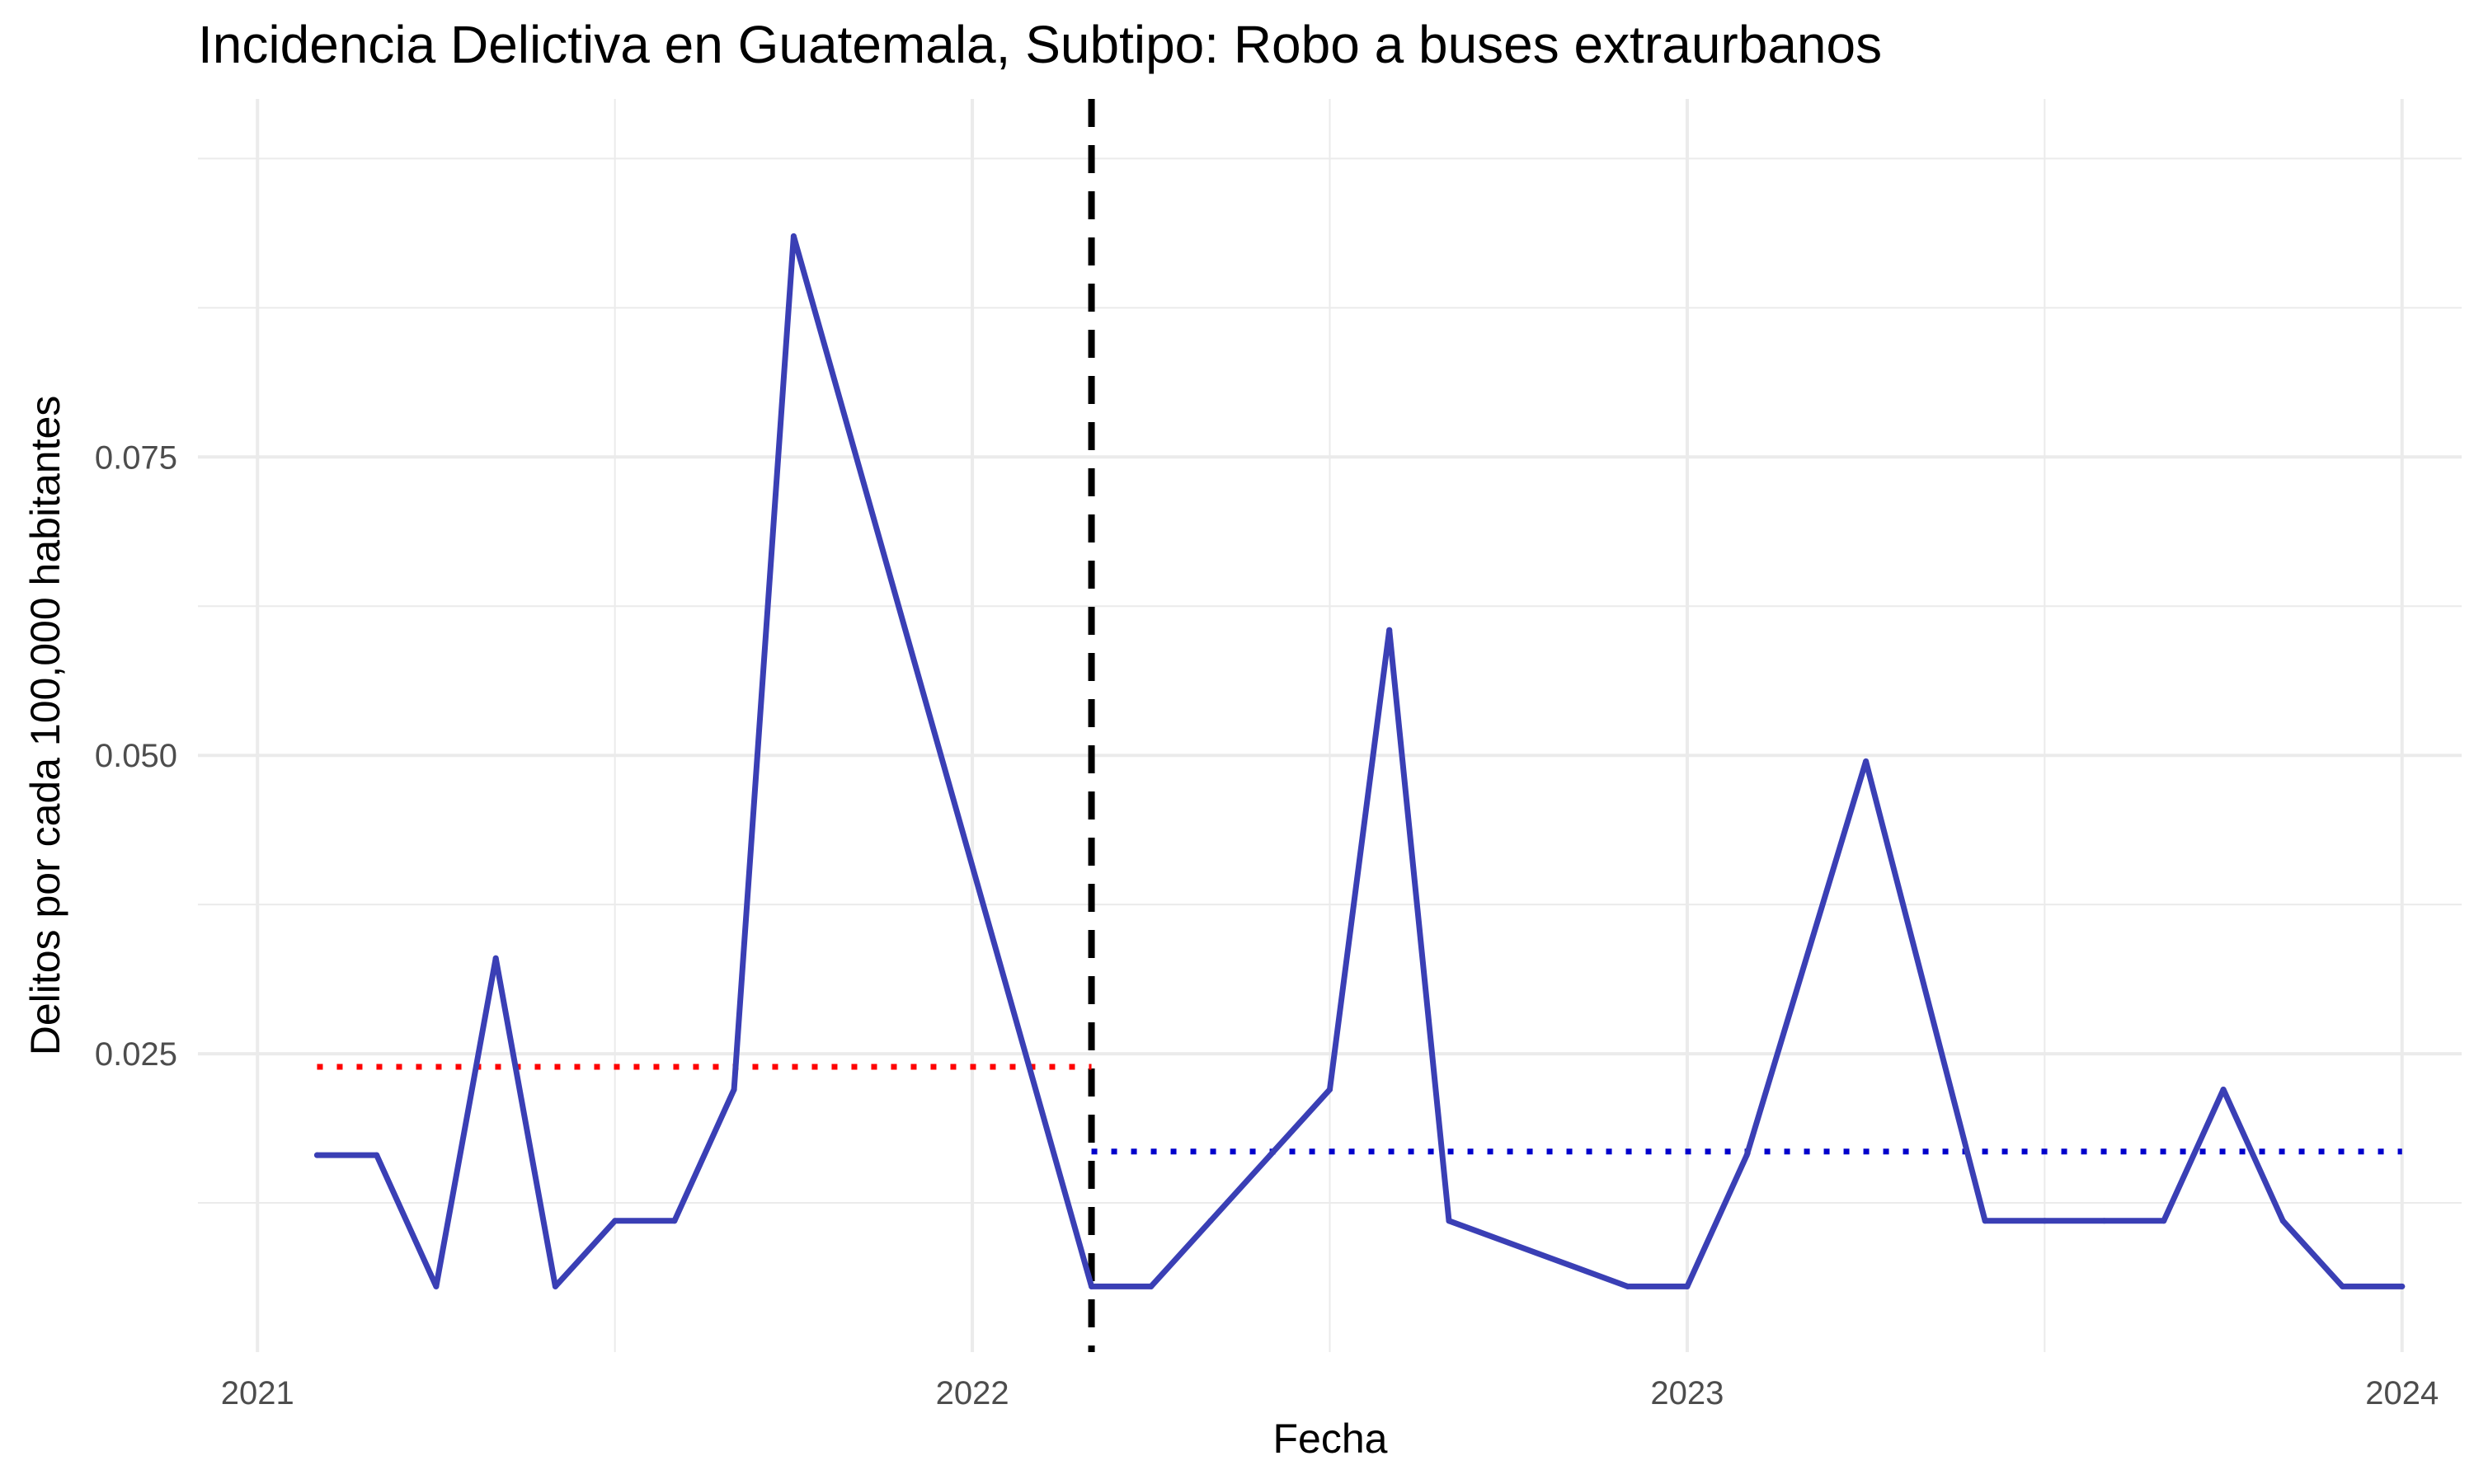 Image resolution: width=2474 pixels, height=1484 pixels. I want to click on x-tick-label: 2021, so click(257, 1393).